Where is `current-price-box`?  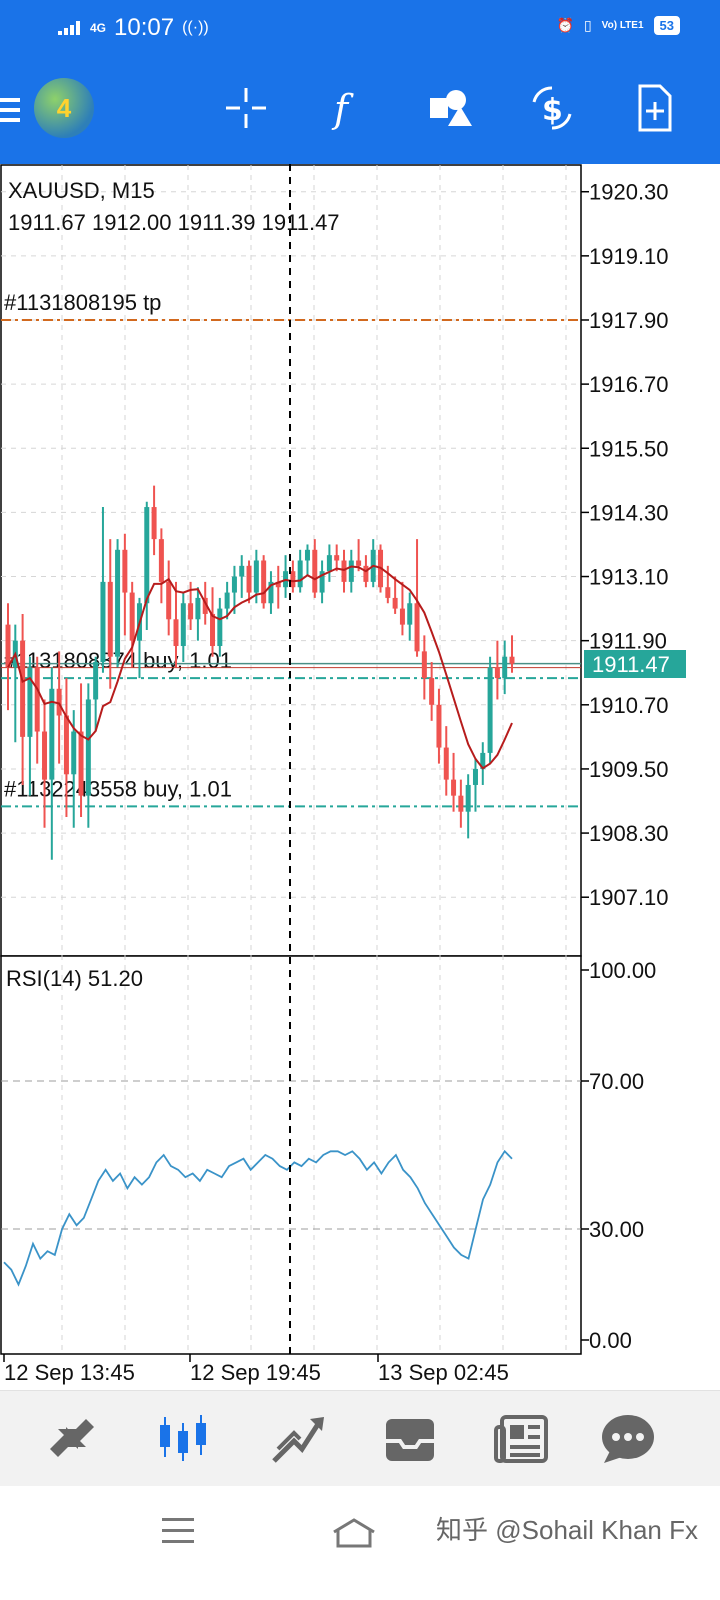
current-price-box is located at coordinates (635, 664).